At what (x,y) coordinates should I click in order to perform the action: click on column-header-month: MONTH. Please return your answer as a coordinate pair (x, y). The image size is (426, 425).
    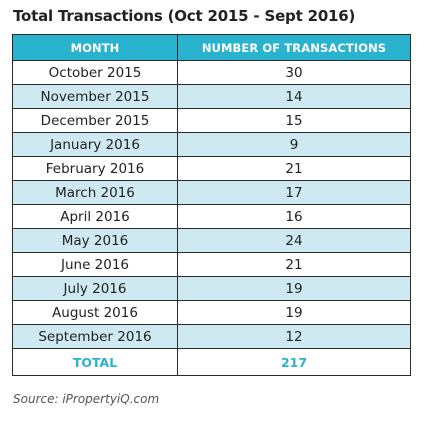
    Looking at the image, I should click on (95, 47).